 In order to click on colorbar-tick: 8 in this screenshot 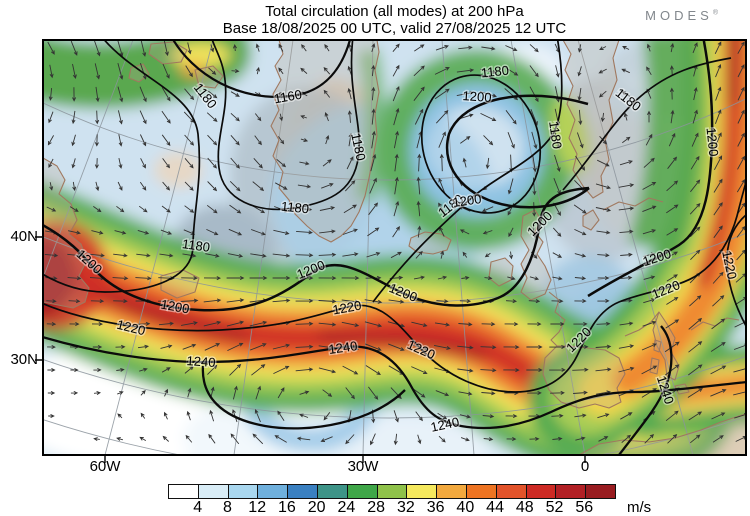, I will do `click(227, 507)`.